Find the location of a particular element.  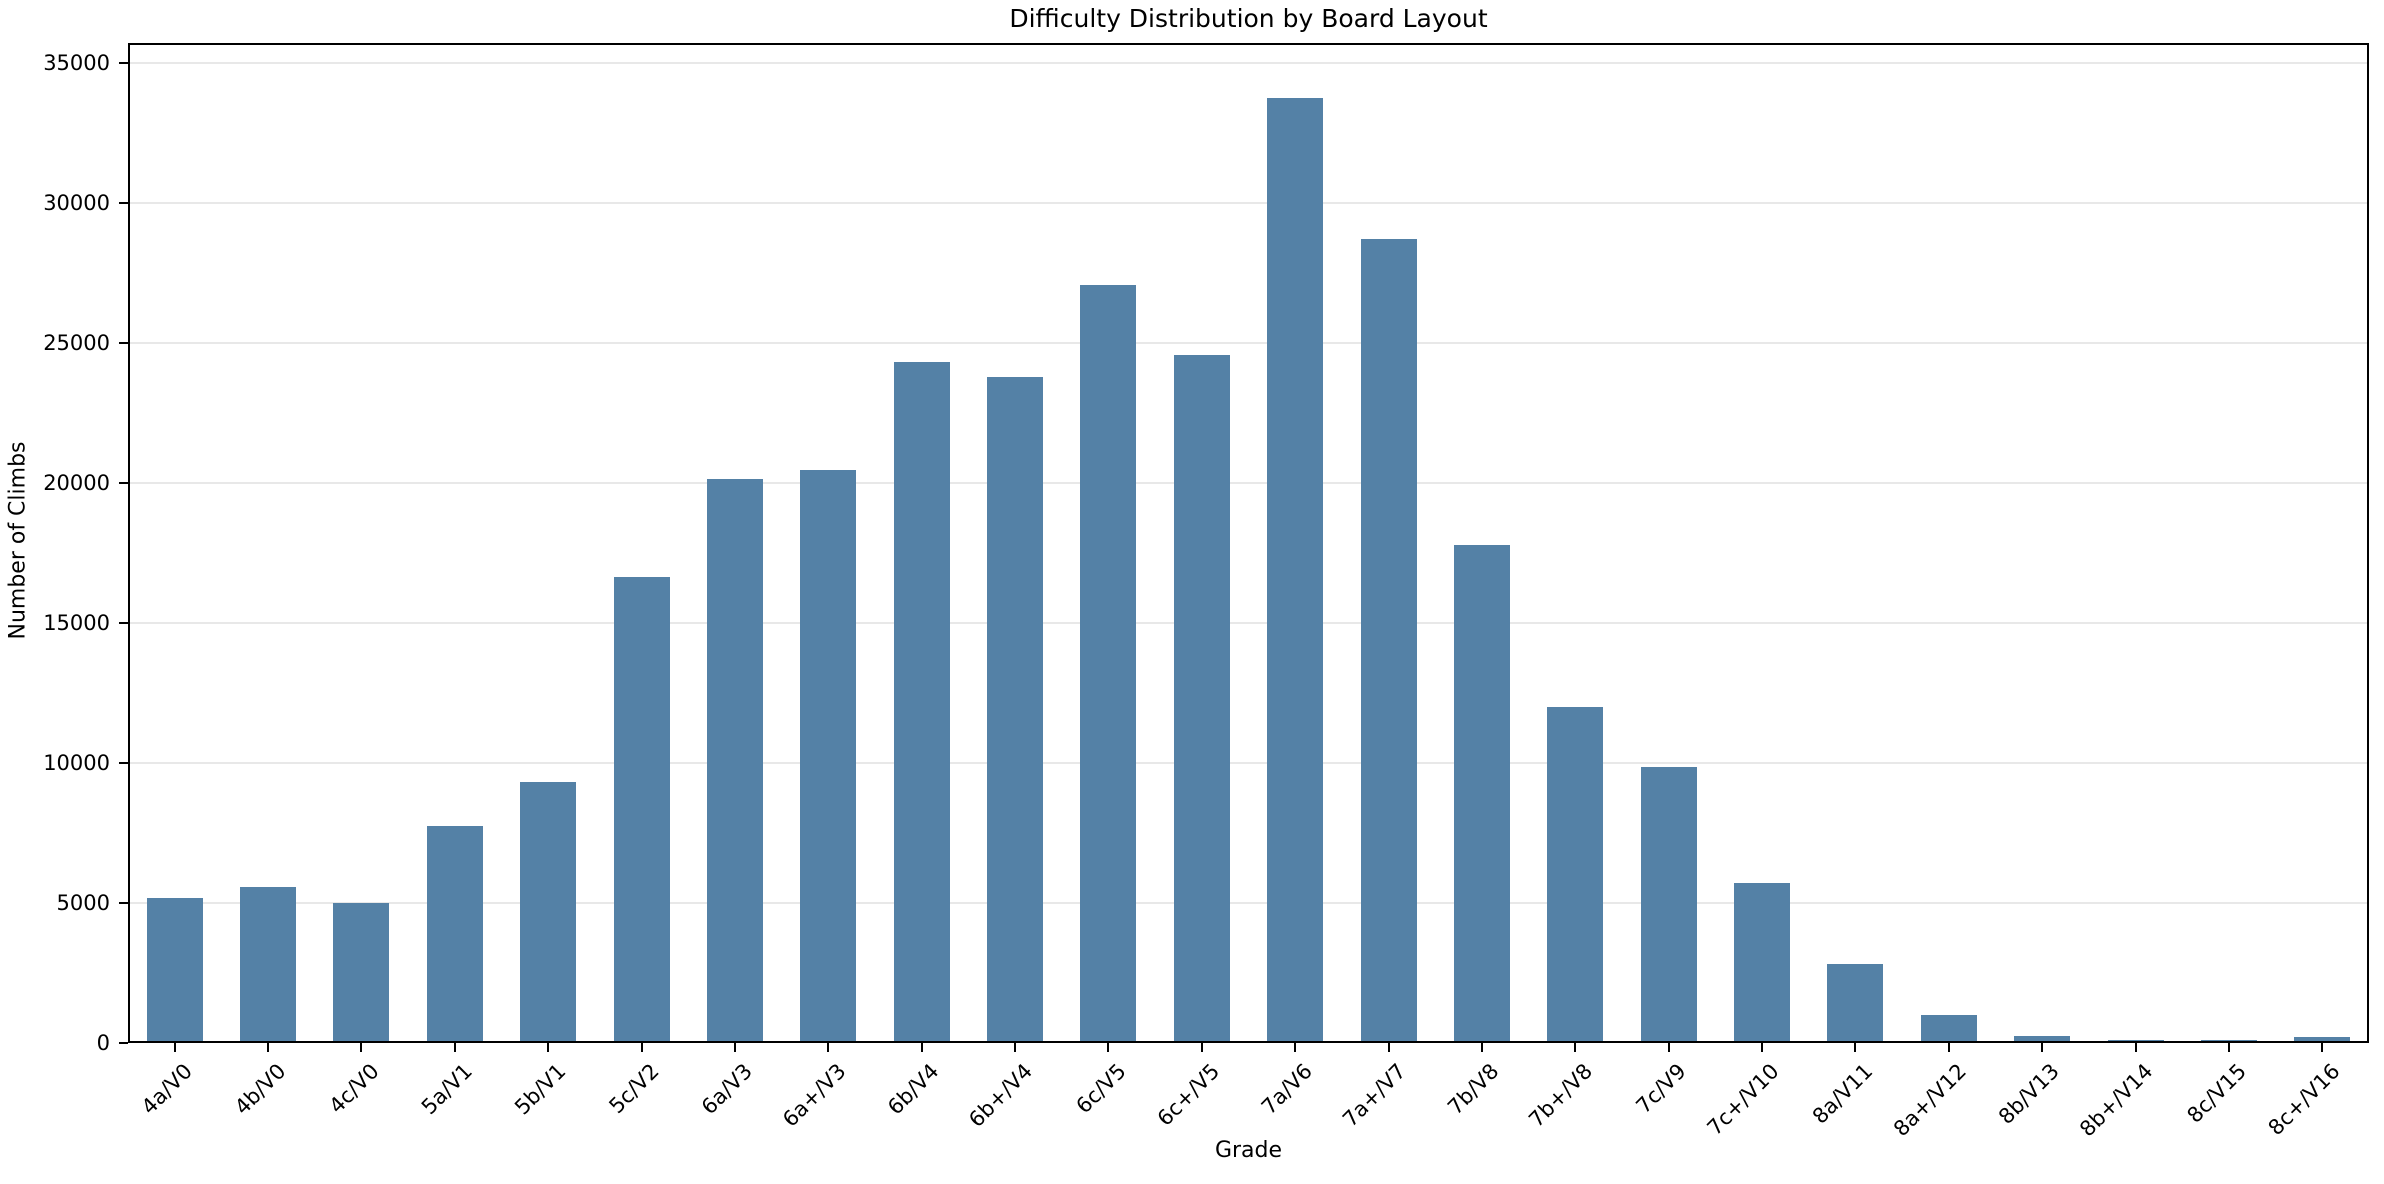

bar-7b/V8 is located at coordinates (1481, 794).